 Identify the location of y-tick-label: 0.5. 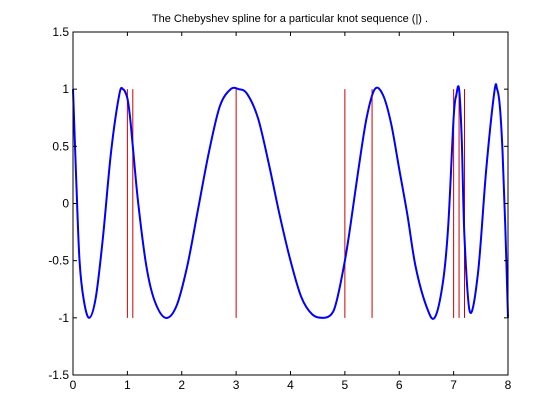
(60, 146).